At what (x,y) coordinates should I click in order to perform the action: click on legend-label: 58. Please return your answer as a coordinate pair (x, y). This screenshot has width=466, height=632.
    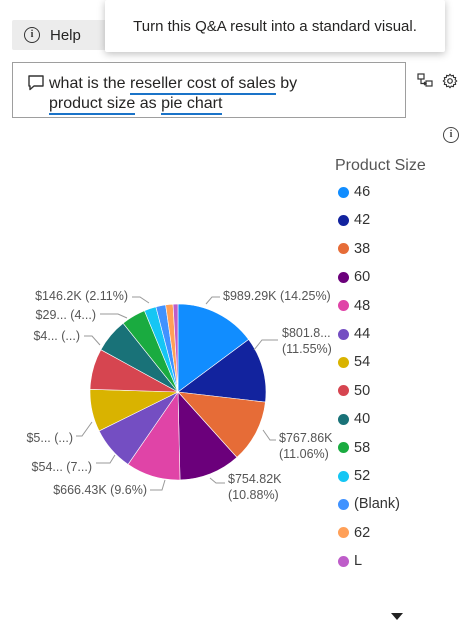
    Looking at the image, I should click on (362, 447).